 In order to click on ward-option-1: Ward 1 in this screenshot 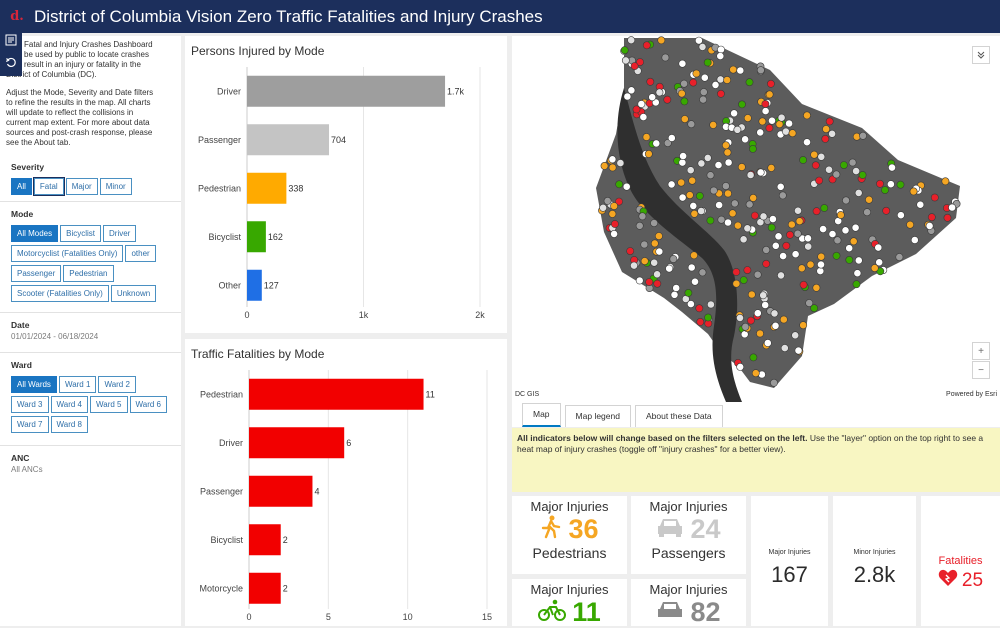, I will do `click(77, 384)`.